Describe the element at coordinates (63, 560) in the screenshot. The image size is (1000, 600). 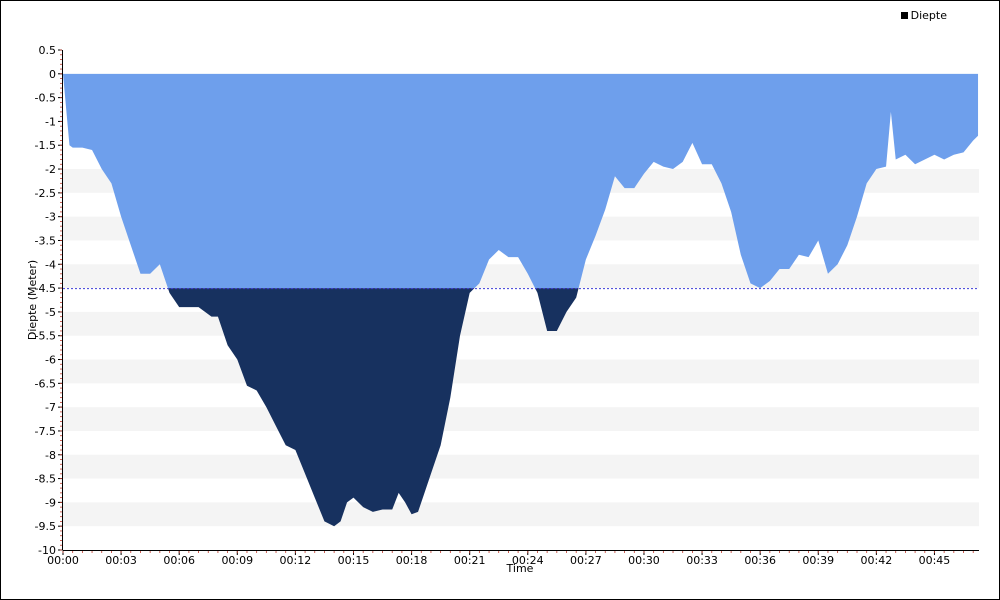
I see `x-tick-label: 00:00` at that location.